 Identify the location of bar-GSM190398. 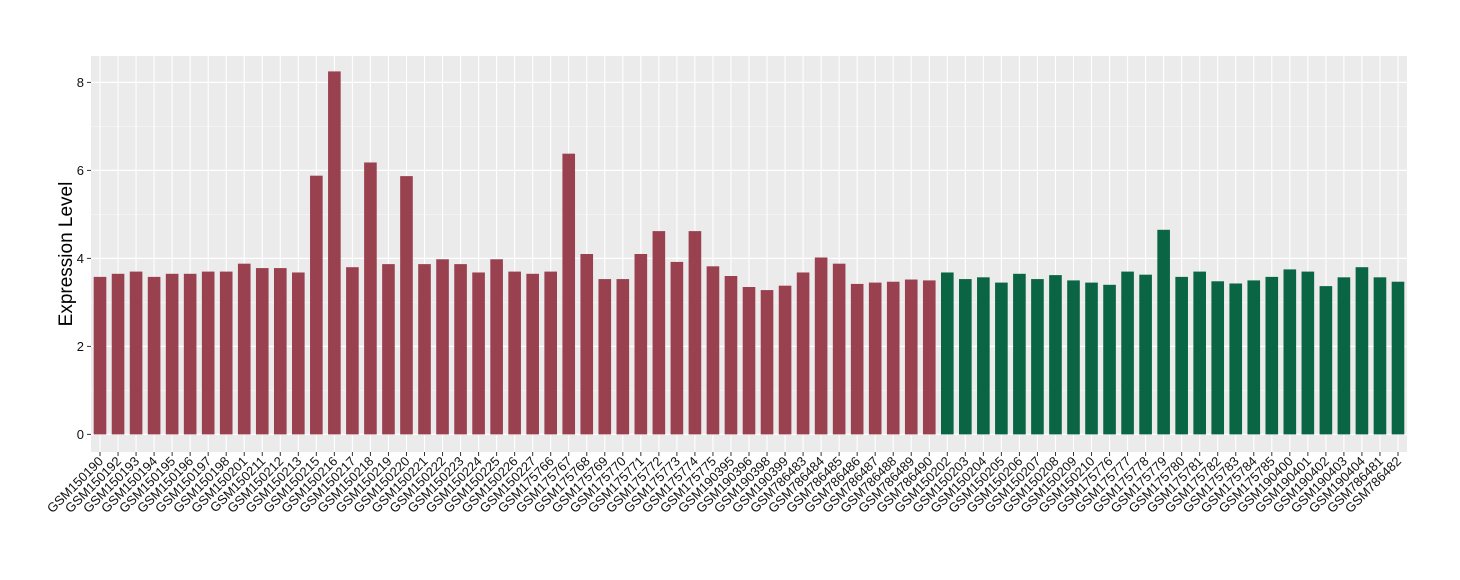
(767, 362).